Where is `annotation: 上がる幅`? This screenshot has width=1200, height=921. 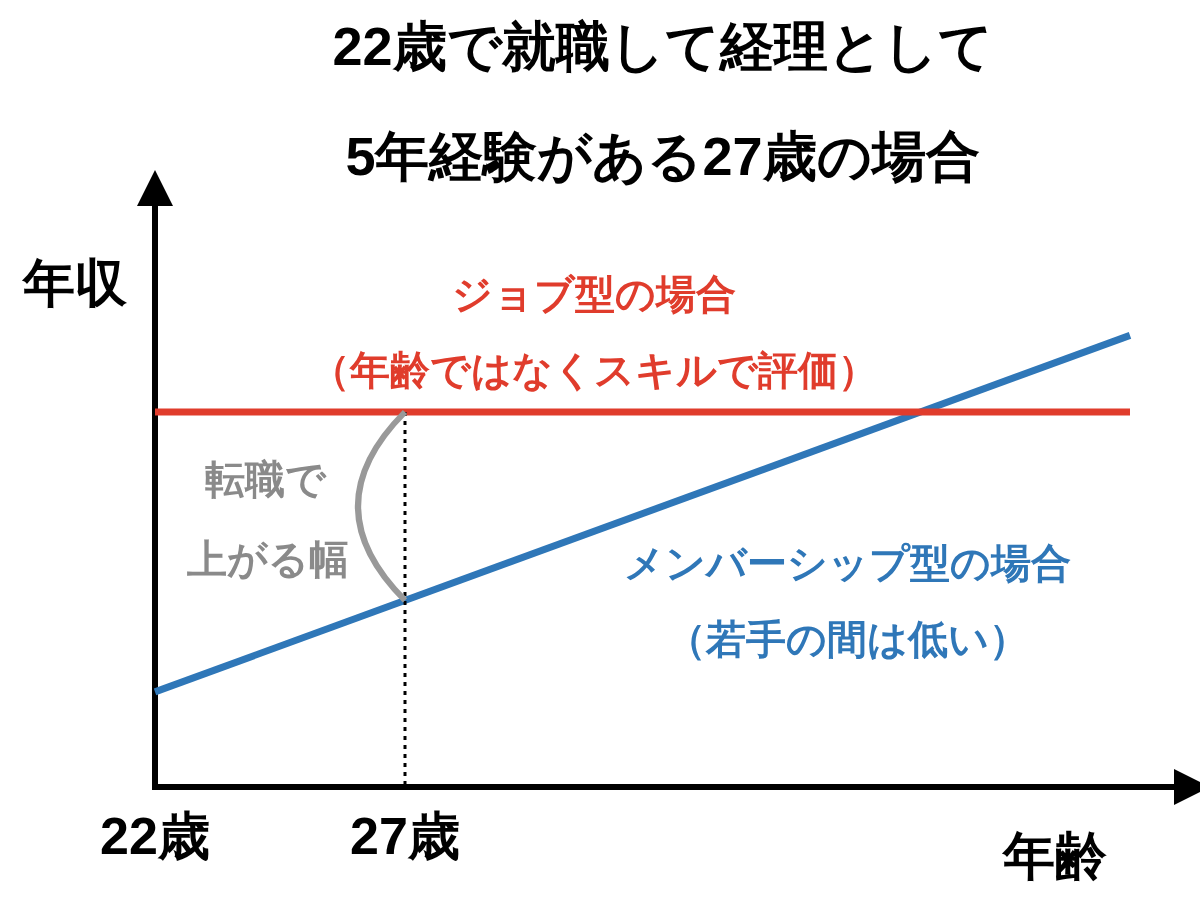 annotation: 上がる幅 is located at coordinates (268, 559).